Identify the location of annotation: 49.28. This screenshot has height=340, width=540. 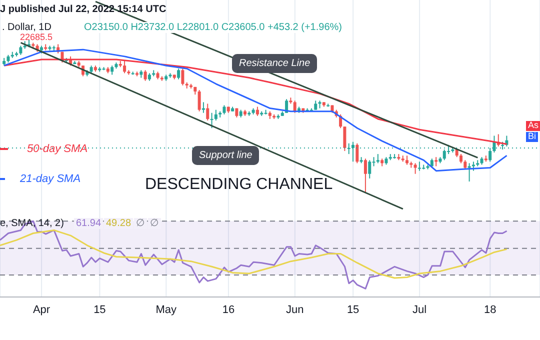
(119, 223).